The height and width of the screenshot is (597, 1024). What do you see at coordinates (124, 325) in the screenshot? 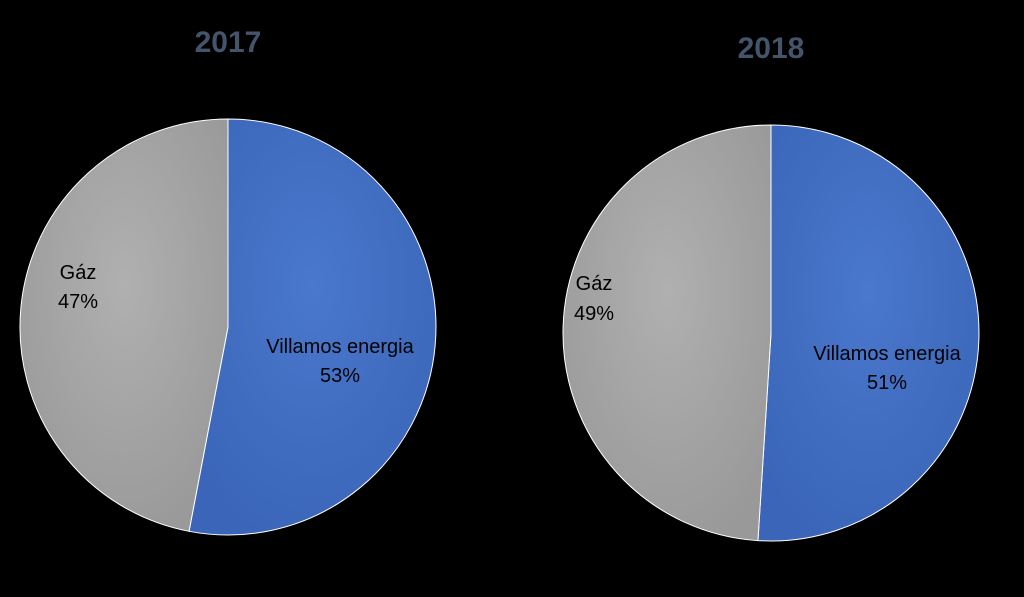
I see `pie-slice-gaz-2017` at bounding box center [124, 325].